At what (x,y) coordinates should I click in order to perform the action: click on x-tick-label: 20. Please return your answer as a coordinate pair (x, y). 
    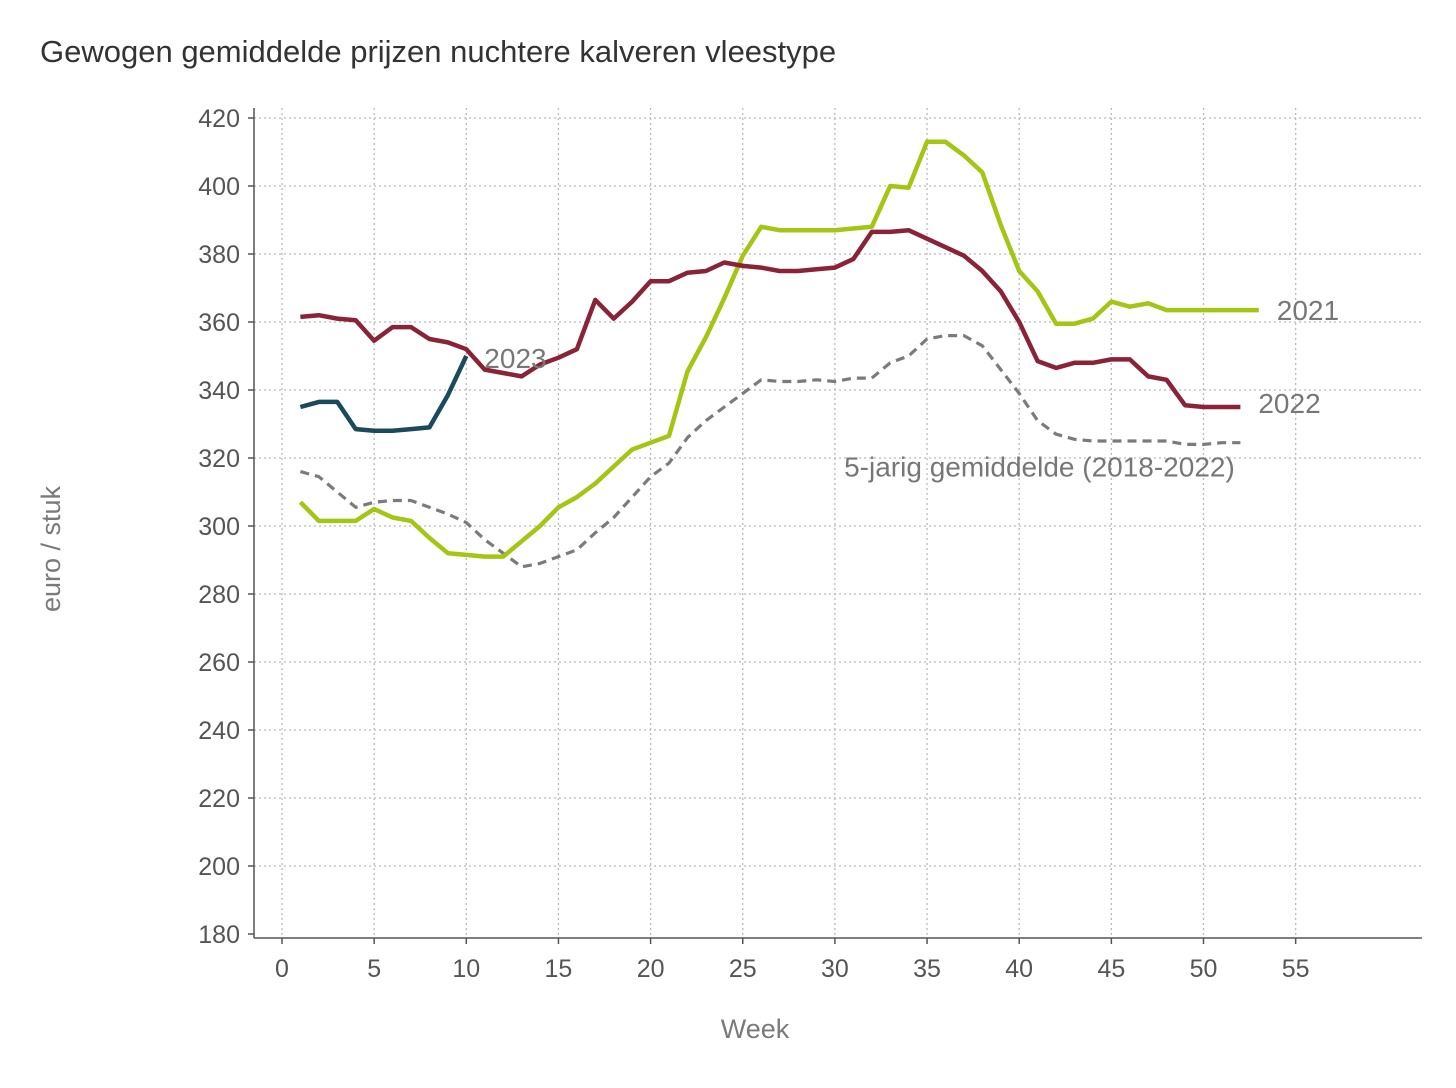
    Looking at the image, I should click on (651, 969).